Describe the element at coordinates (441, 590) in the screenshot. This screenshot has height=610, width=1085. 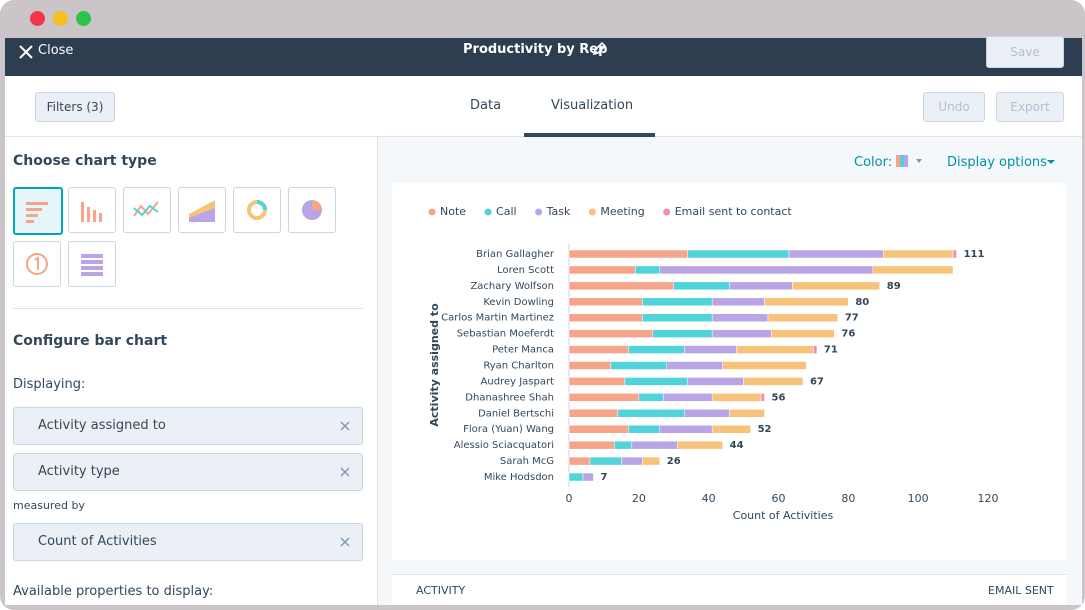
I see `column-header: ACTIVITY` at that location.